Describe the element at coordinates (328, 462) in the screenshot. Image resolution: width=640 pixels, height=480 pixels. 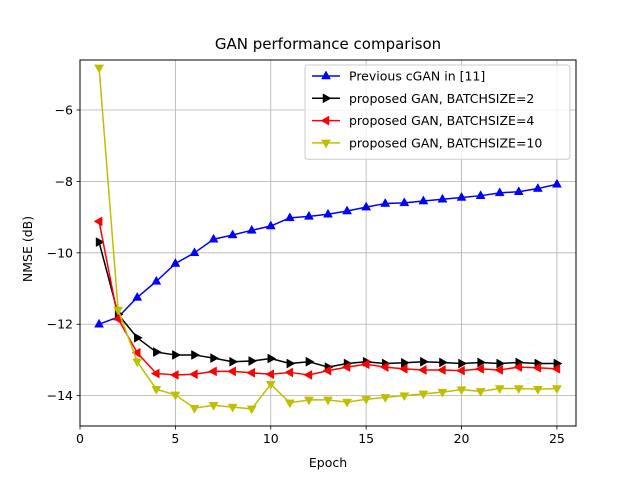
I see `x-axis-label: Epoch` at that location.